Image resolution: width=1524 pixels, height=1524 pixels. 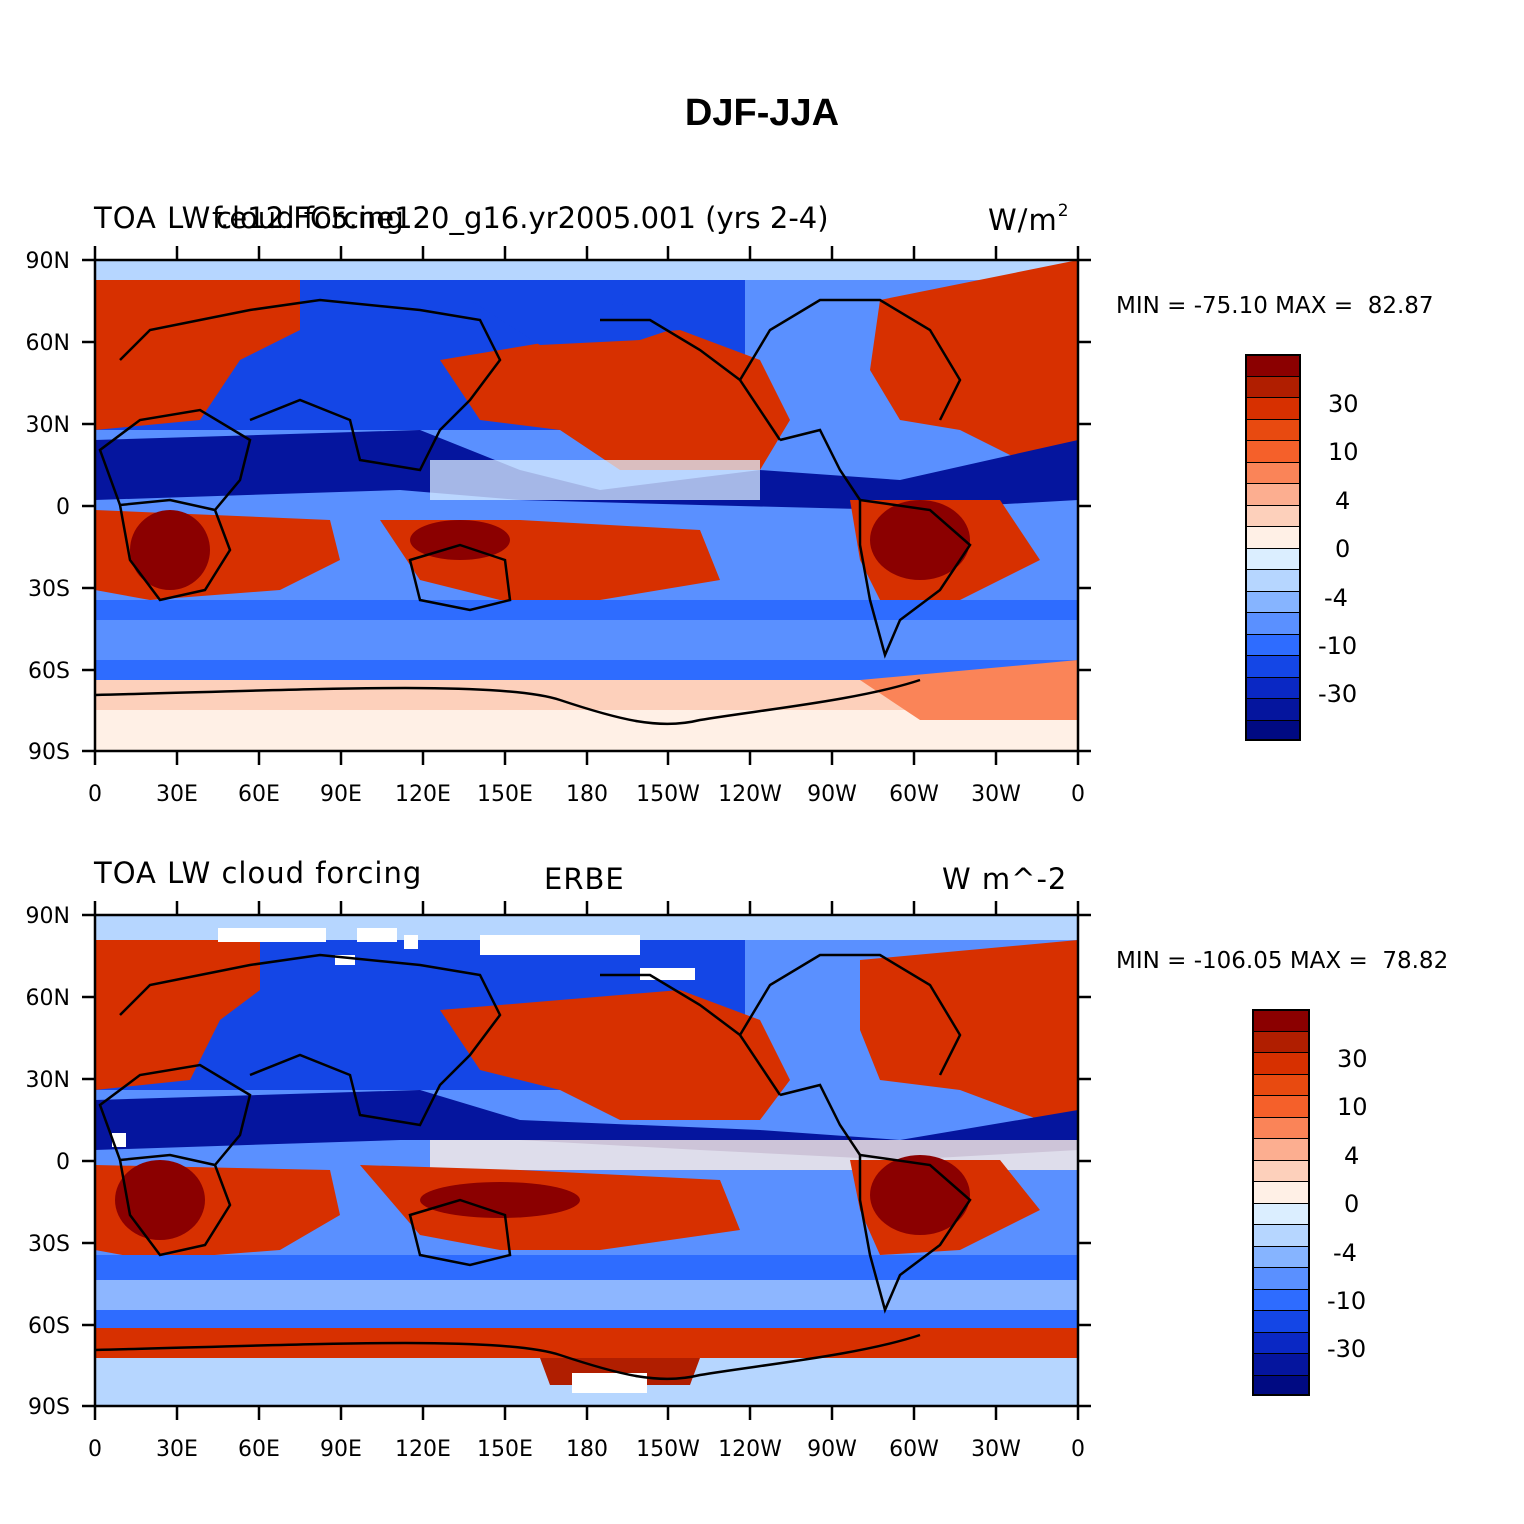 I want to click on panel1-lon-label: 180, so click(x=587, y=794).